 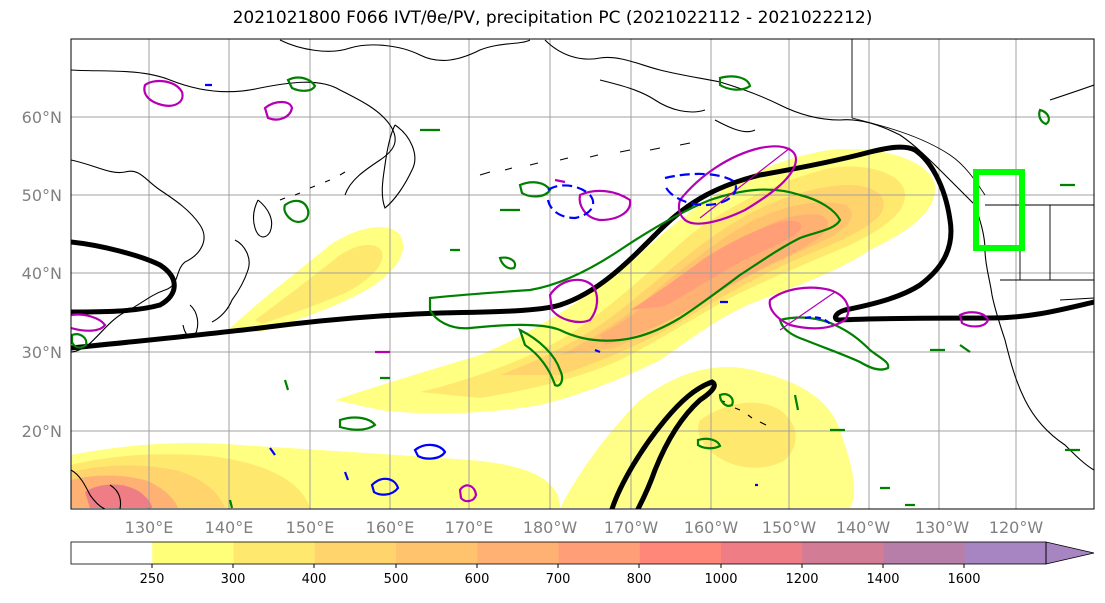 I want to click on colorbar-label-300: 300, so click(x=233, y=579).